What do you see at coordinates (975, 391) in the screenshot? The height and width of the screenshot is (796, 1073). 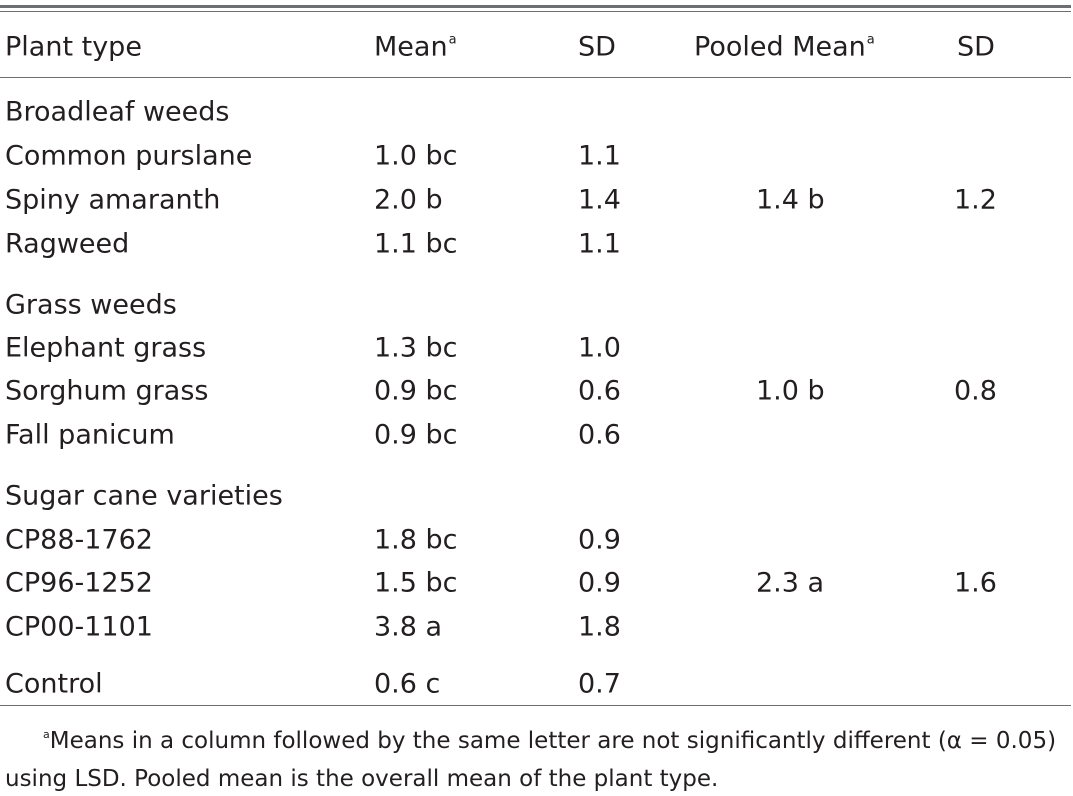 I see `group-pooled-sd: 0.8` at bounding box center [975, 391].